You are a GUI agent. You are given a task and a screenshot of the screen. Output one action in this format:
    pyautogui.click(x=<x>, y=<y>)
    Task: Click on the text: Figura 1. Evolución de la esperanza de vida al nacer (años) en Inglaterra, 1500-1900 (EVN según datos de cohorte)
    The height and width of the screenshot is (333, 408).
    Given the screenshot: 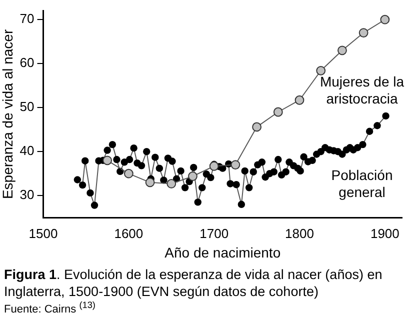 What is the action you would take?
    pyautogui.click(x=193, y=283)
    